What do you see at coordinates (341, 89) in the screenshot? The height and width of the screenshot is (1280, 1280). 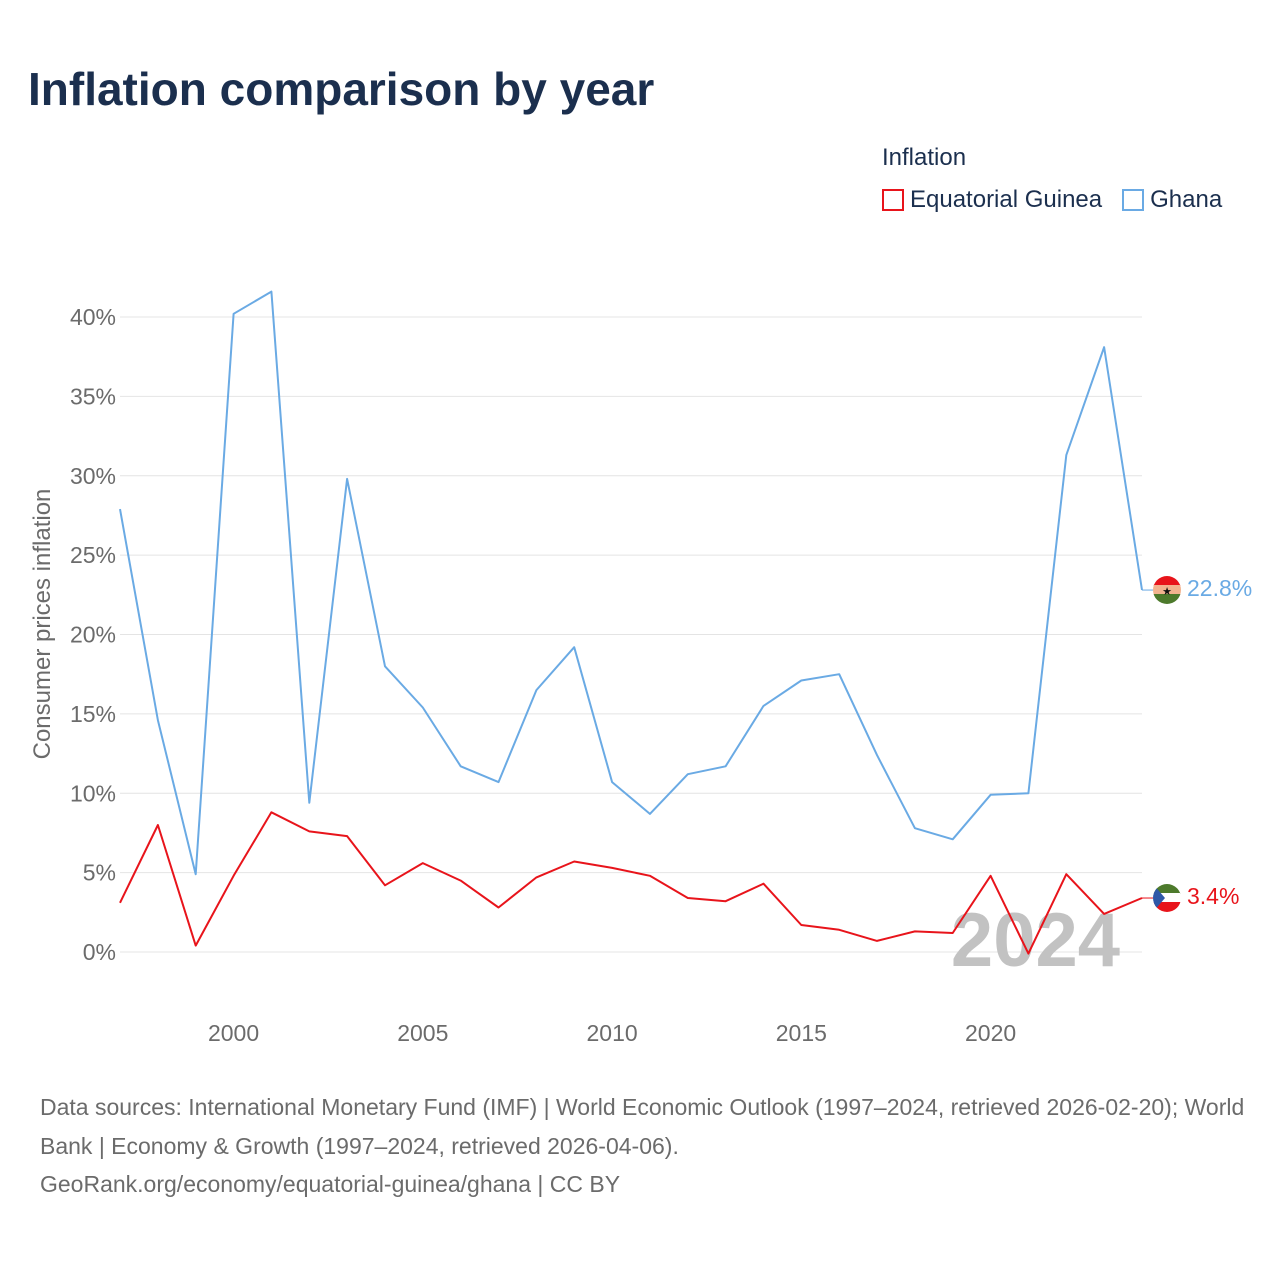 I see `chart-title: Inflation comparison by year` at bounding box center [341, 89].